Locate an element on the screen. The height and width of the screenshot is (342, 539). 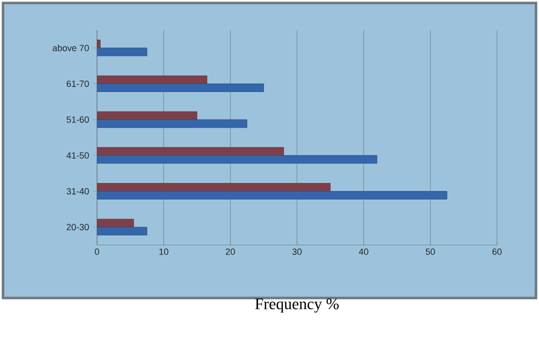
y-tick-label: above 70 is located at coordinates (70, 48).